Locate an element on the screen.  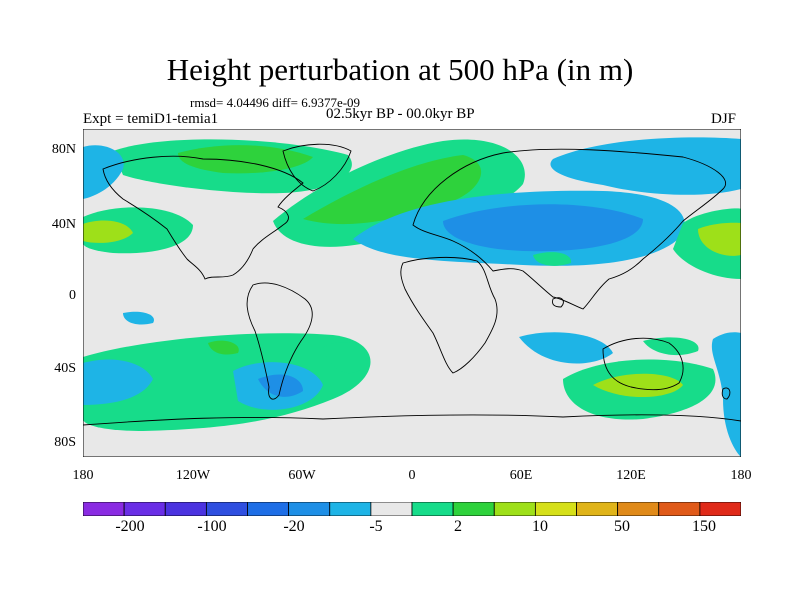
colorbar-label-neg200: -200 is located at coordinates (130, 526).